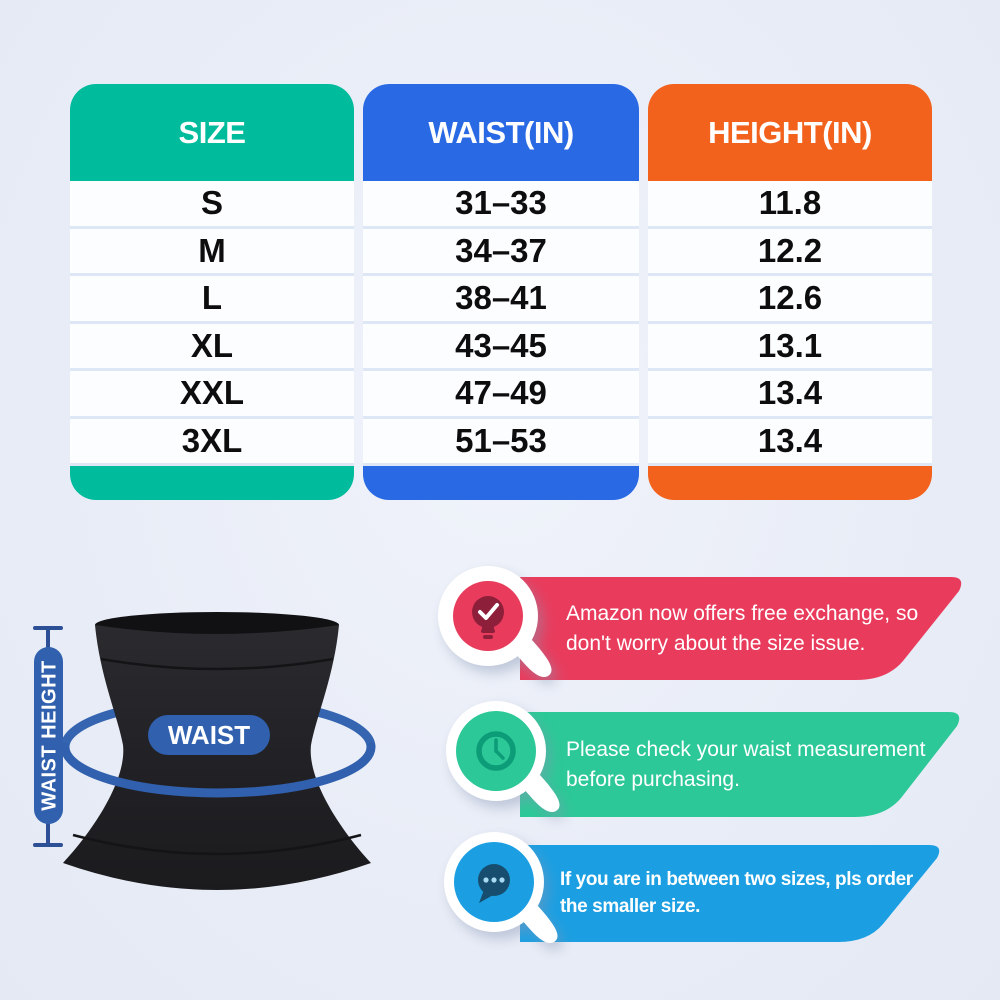 The height and width of the screenshot is (1000, 1000). I want to click on column-body: S M L XL XXL 3XL, so click(212, 323).